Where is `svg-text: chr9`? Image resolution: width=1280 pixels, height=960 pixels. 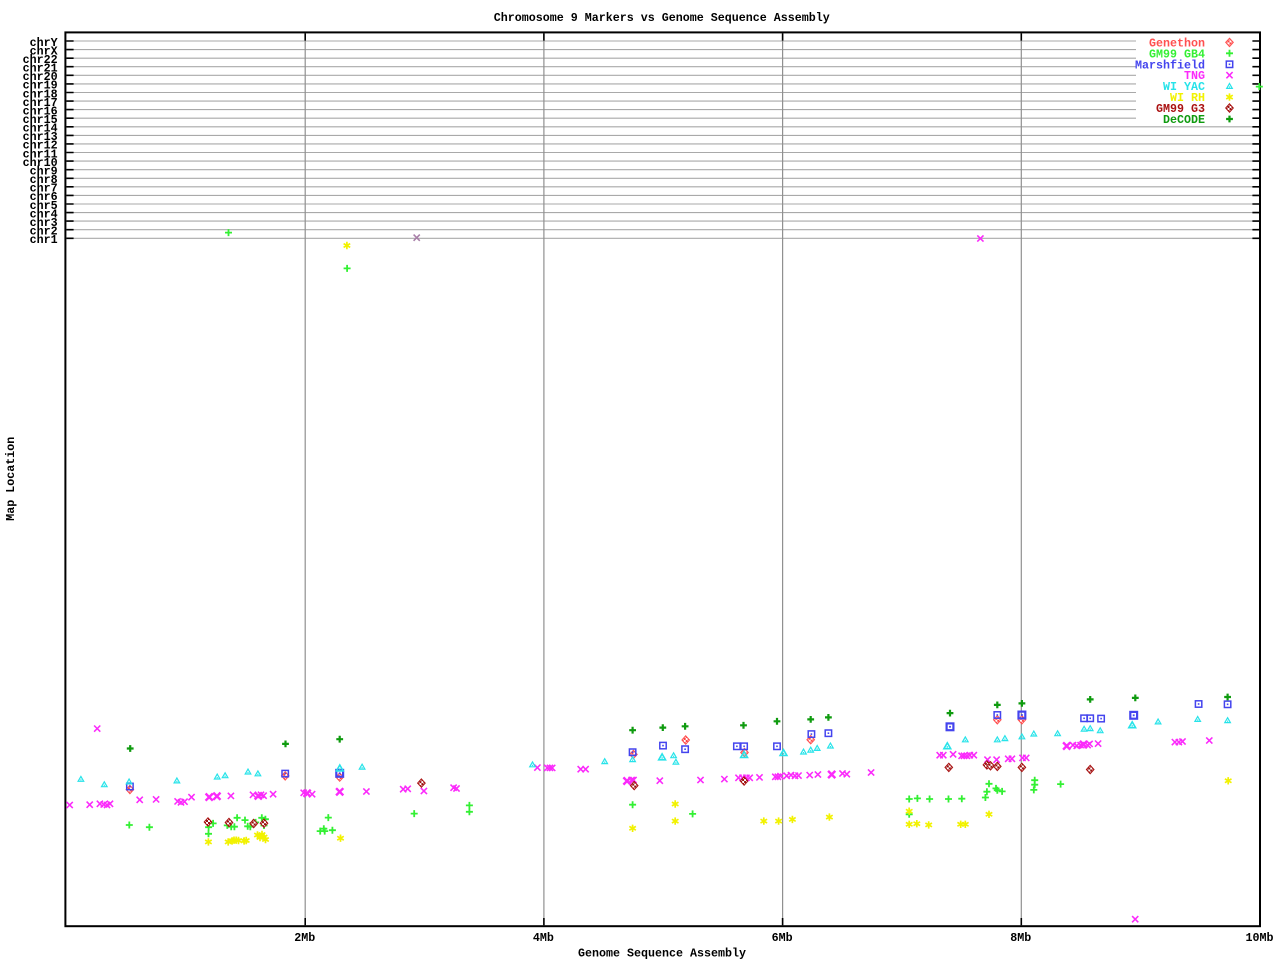 svg-text: chr9 is located at coordinates (44, 171).